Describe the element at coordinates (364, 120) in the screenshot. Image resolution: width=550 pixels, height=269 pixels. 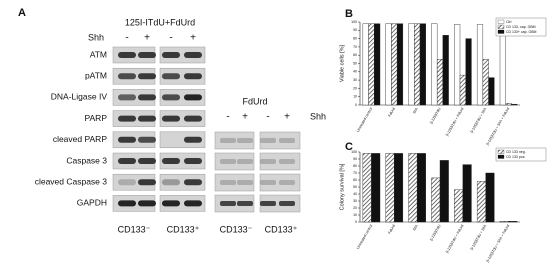
I see `x-tick-label: Untreated control` at that location.